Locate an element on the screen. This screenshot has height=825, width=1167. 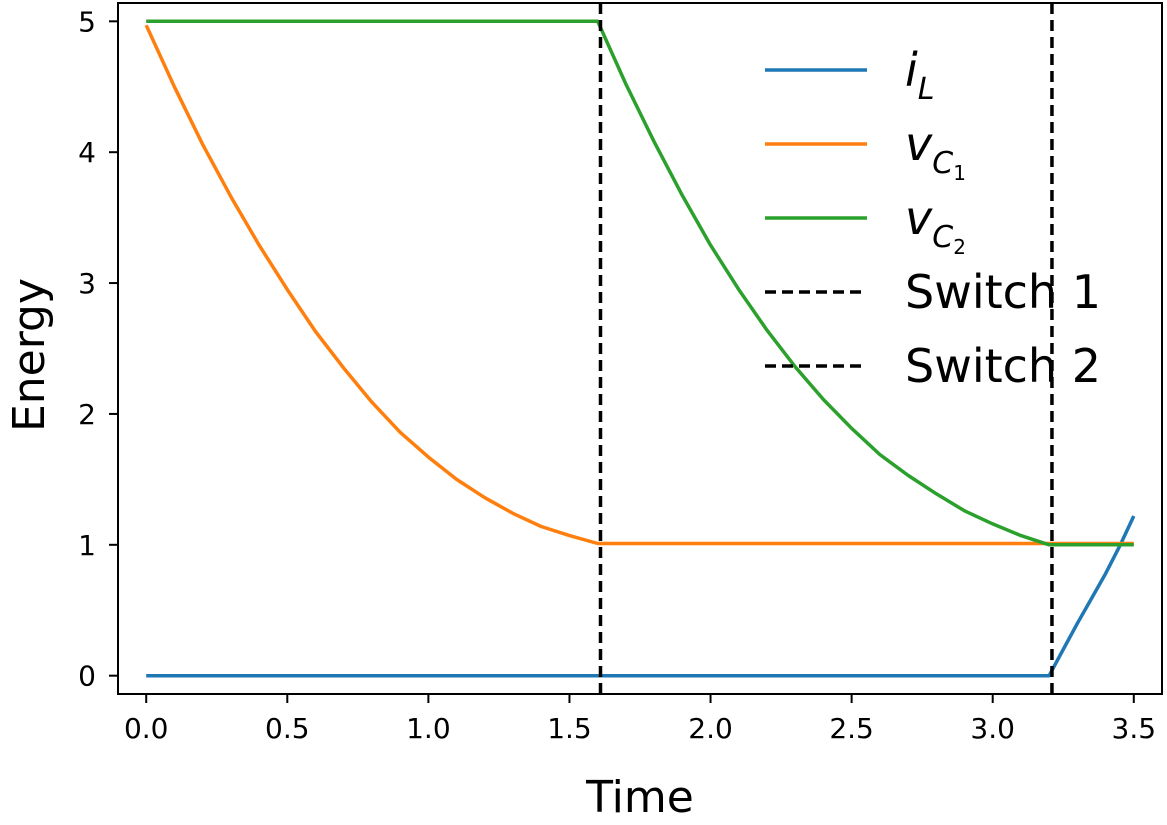
y-axis-label: Energy is located at coordinates (29, 355).